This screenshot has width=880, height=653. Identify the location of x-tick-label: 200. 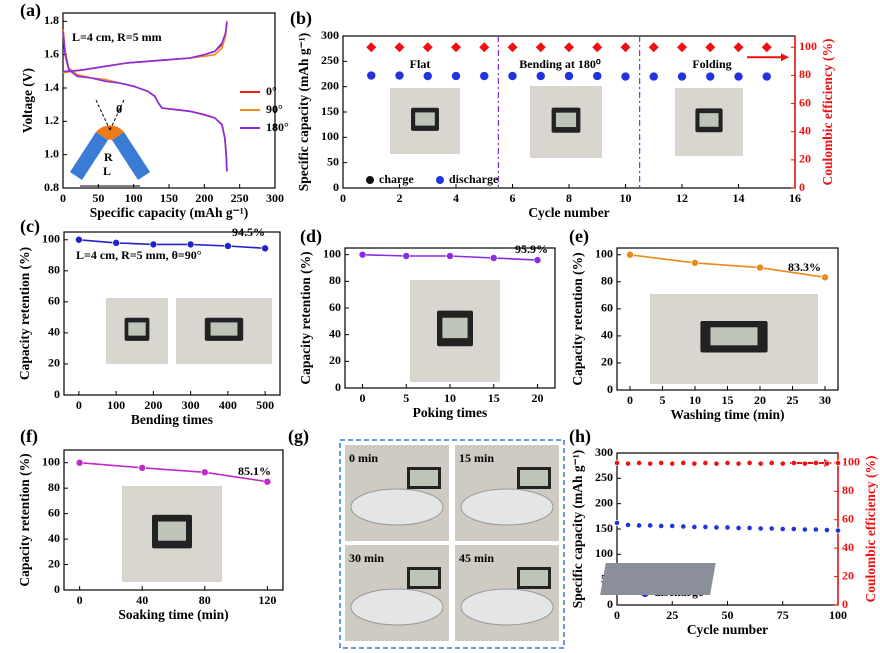
(204, 198).